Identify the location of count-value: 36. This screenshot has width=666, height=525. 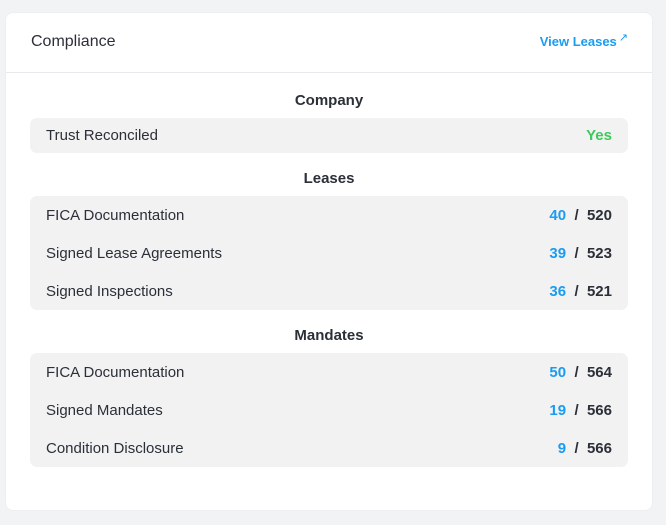
(558, 291).